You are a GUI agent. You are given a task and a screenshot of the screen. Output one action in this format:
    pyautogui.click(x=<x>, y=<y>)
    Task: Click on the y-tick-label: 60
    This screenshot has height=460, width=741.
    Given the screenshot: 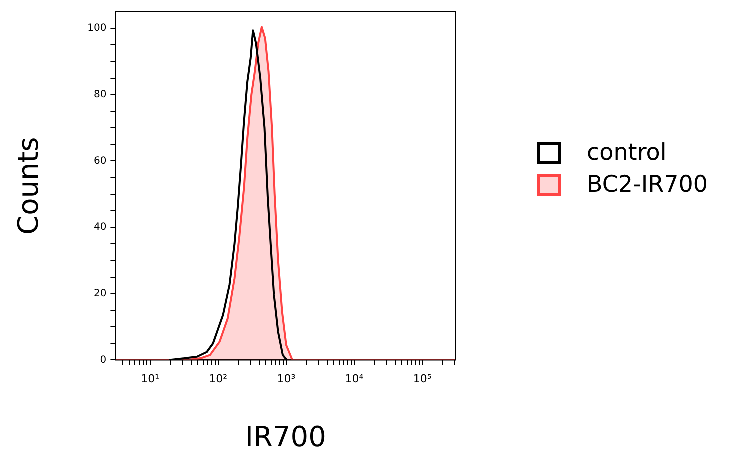 What is the action you would take?
    pyautogui.click(x=100, y=161)
    